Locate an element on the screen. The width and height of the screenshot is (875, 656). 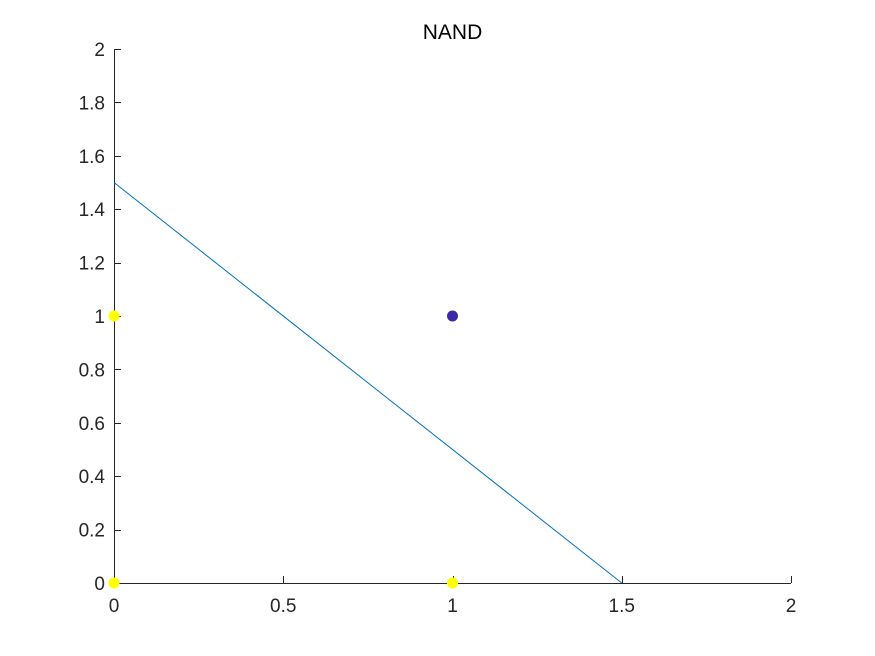
y-axis-ticks: 0 0.2 0.4 0.6 0.8 1 1.2 1.4 1.6 1.8 2 is located at coordinates (100, 317).